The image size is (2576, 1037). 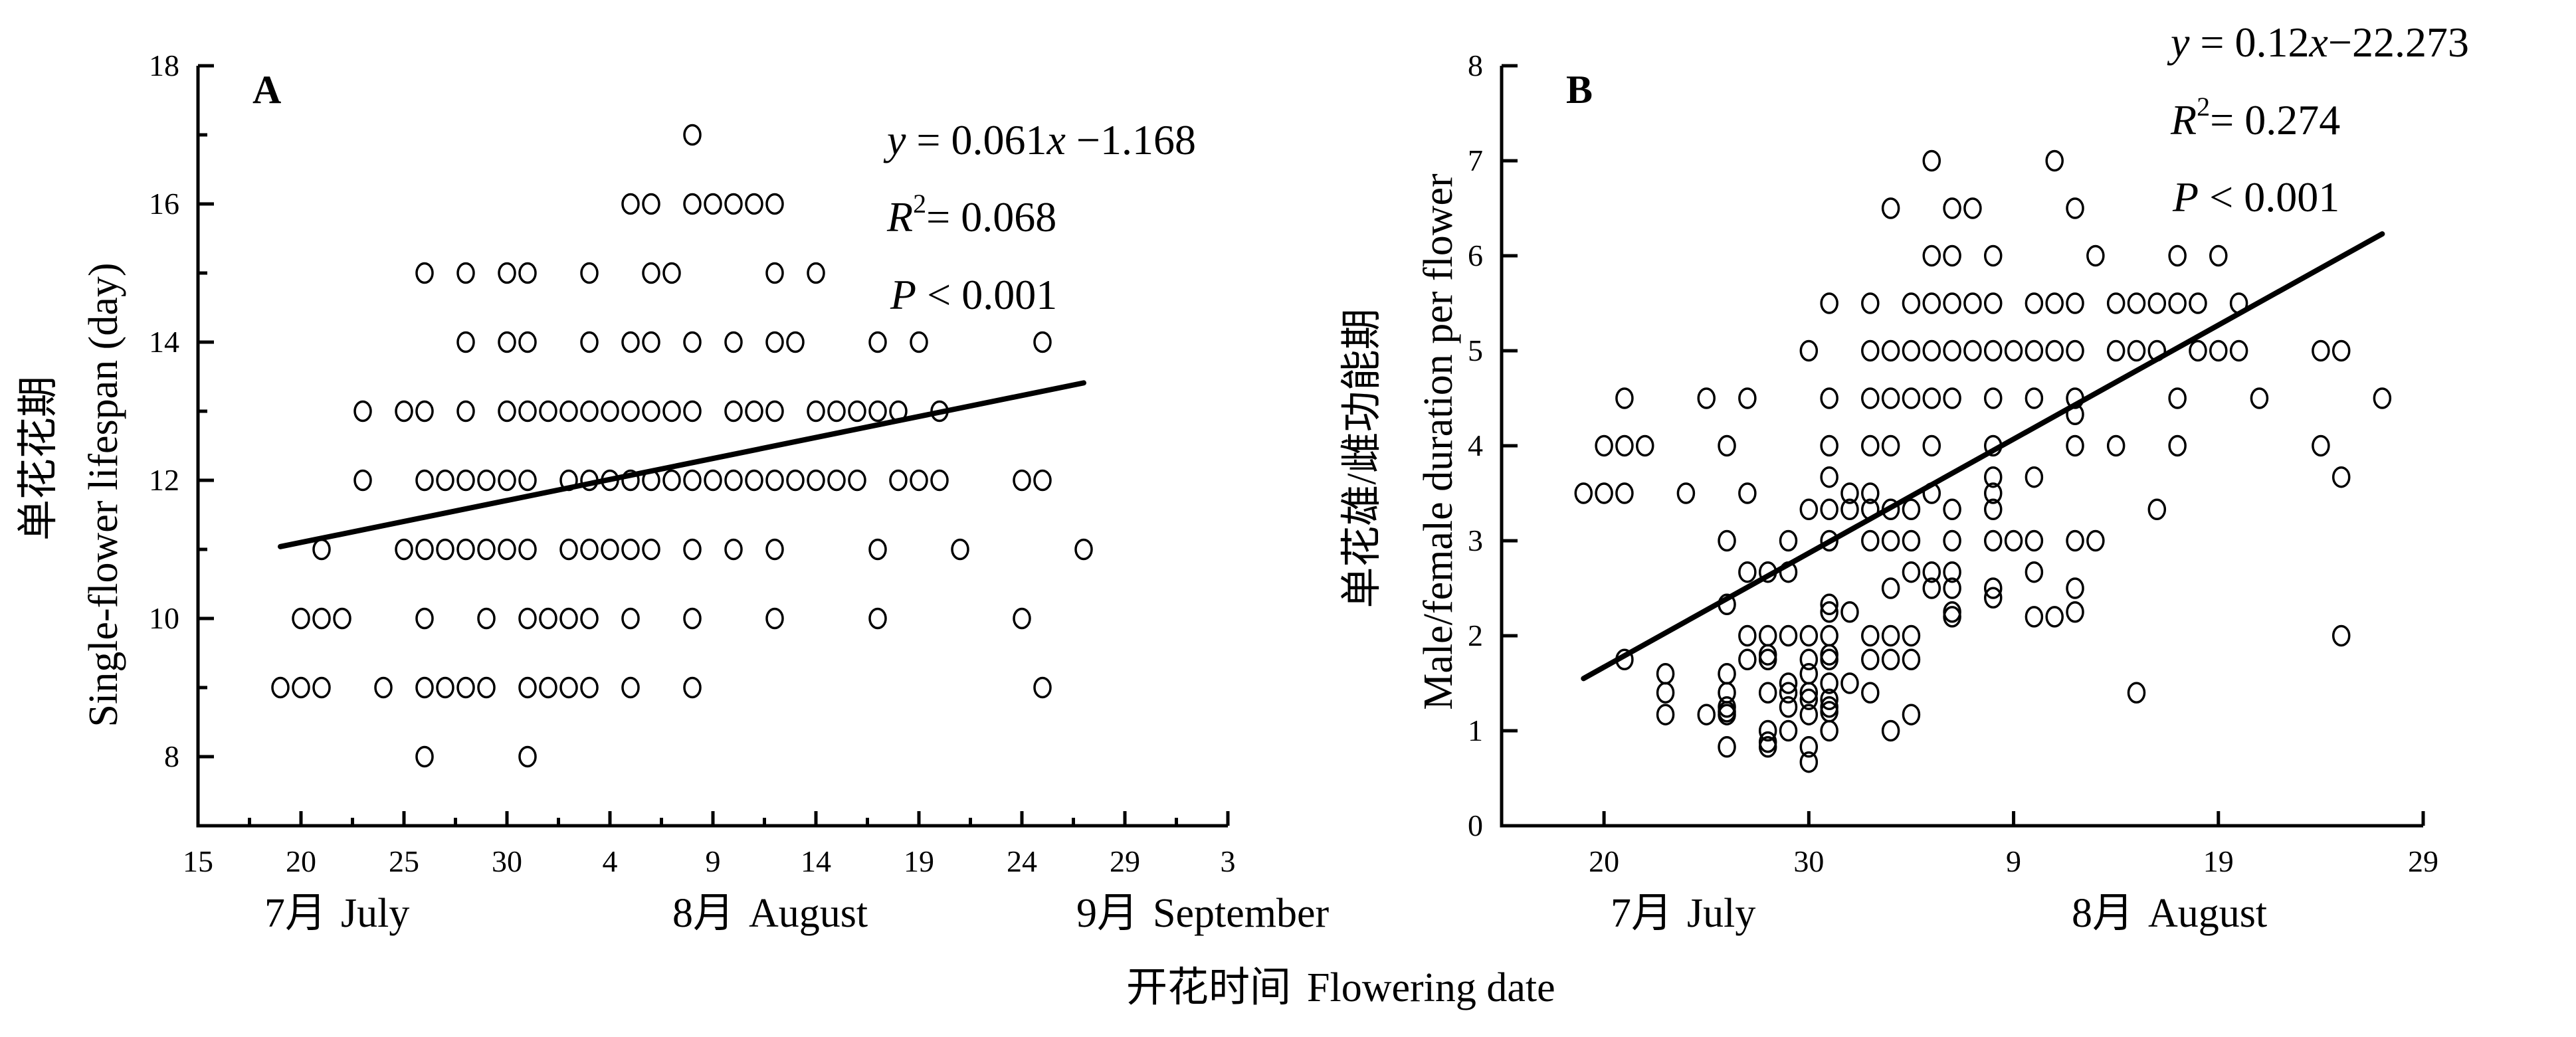 I want to click on x-tick-label: 29, so click(x=2423, y=861).